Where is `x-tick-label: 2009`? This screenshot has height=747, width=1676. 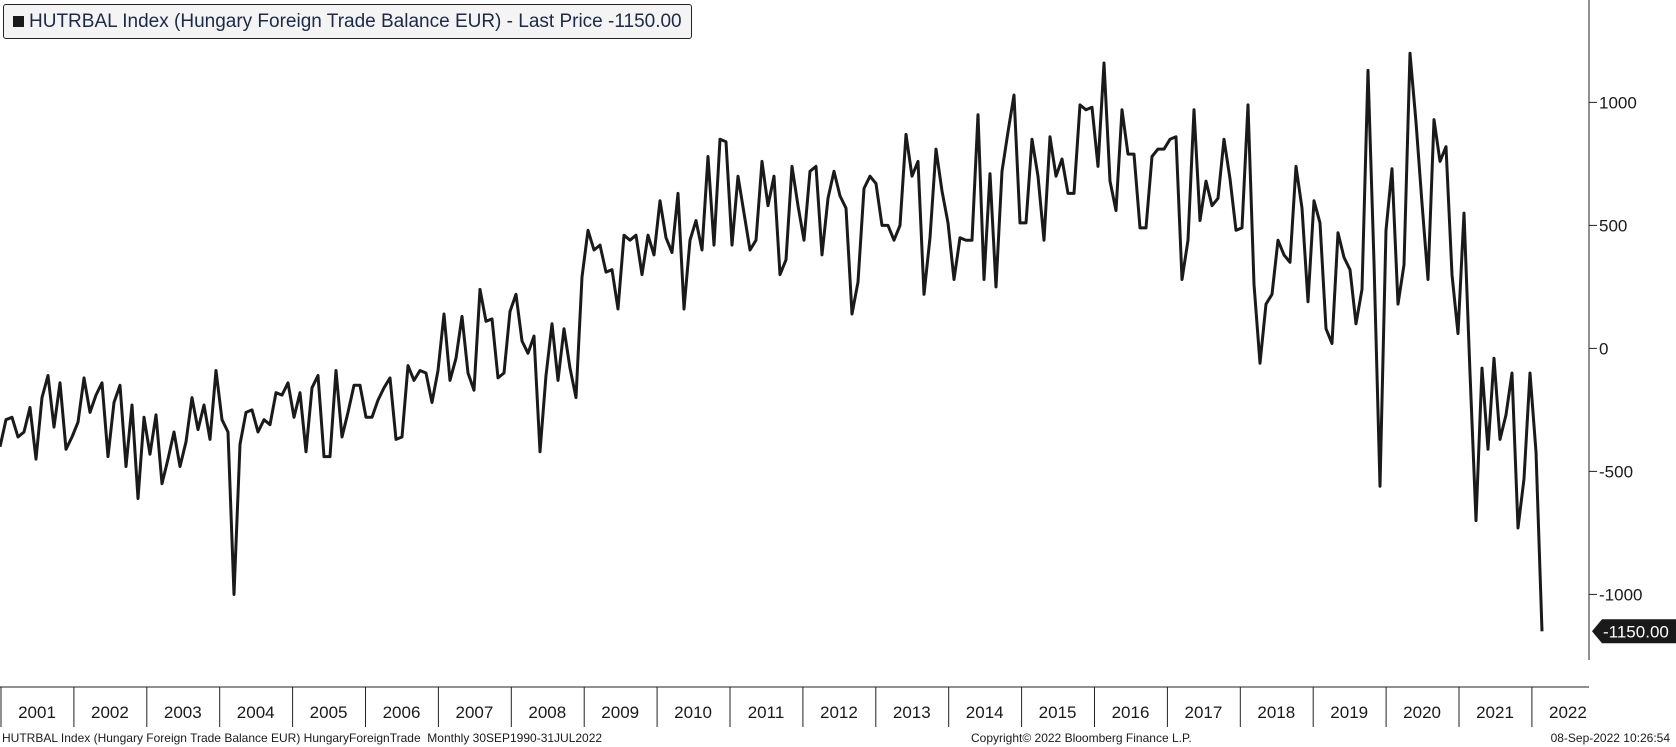 x-tick-label: 2009 is located at coordinates (620, 712).